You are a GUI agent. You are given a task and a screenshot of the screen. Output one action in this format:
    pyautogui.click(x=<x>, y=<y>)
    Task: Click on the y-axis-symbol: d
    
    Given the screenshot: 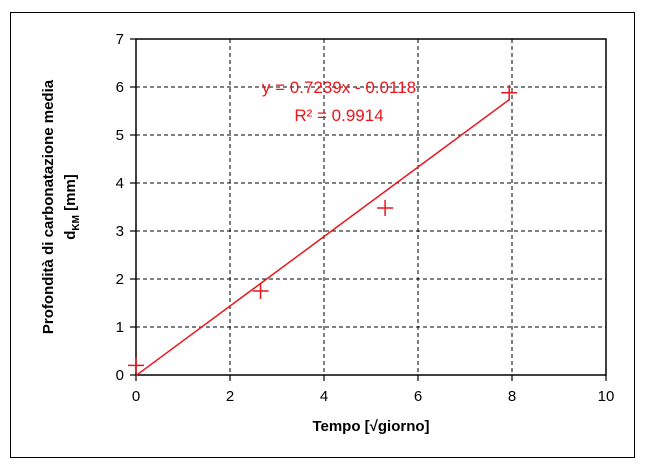 What is the action you would take?
    pyautogui.click(x=70, y=235)
    